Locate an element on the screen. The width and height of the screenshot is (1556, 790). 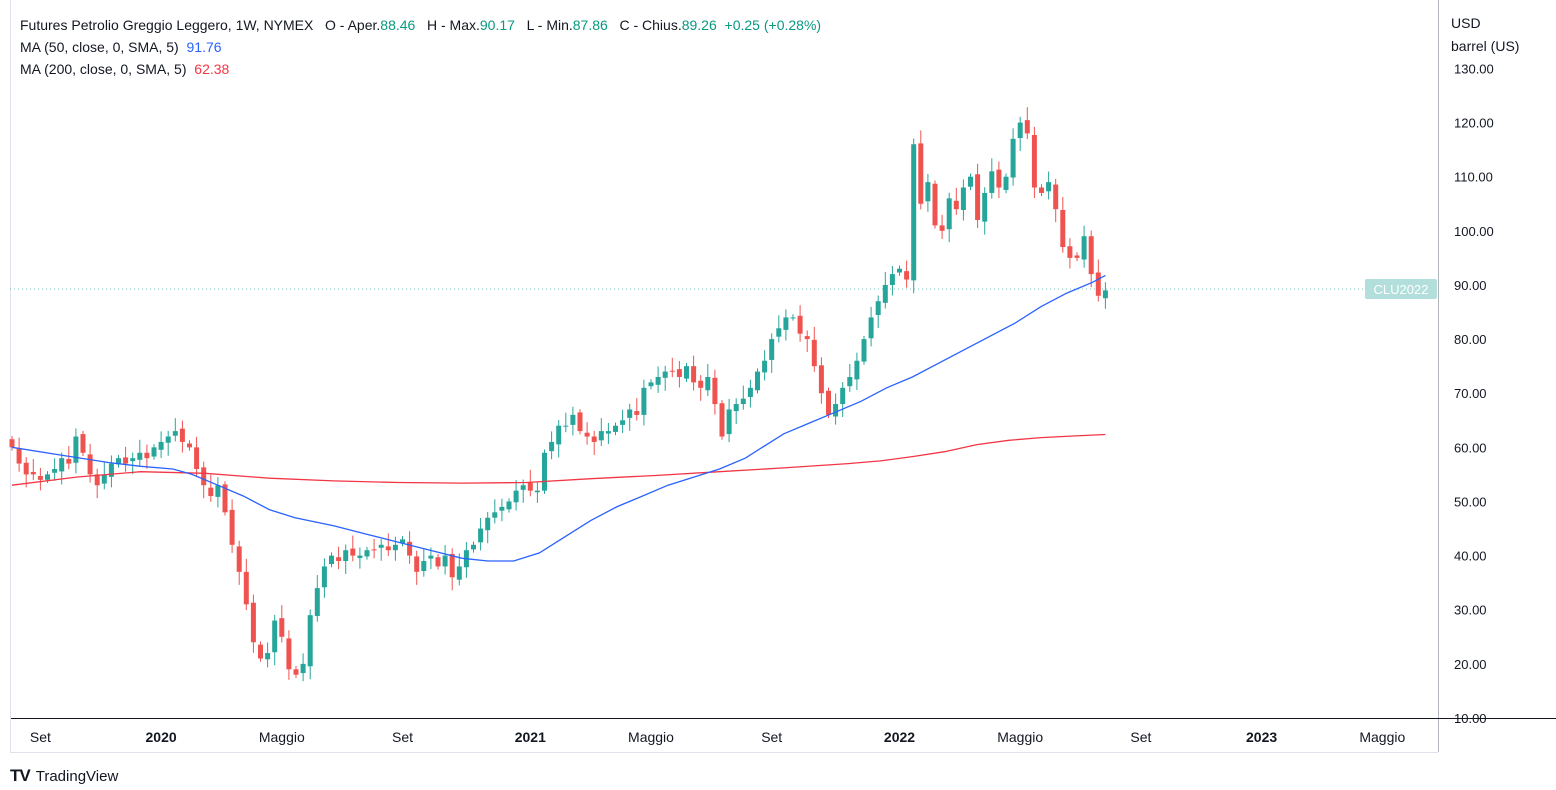
tradingview-logo-icon: TV is located at coordinates (20, 775).